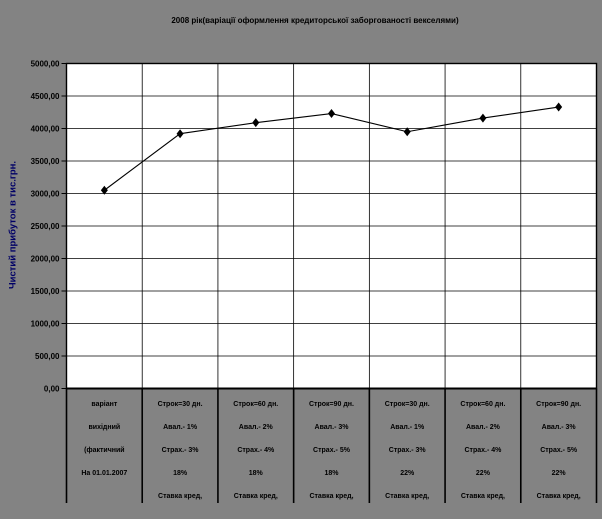 This screenshot has width=602, height=519. I want to click on y-tick-label: 500,00, so click(47, 356).